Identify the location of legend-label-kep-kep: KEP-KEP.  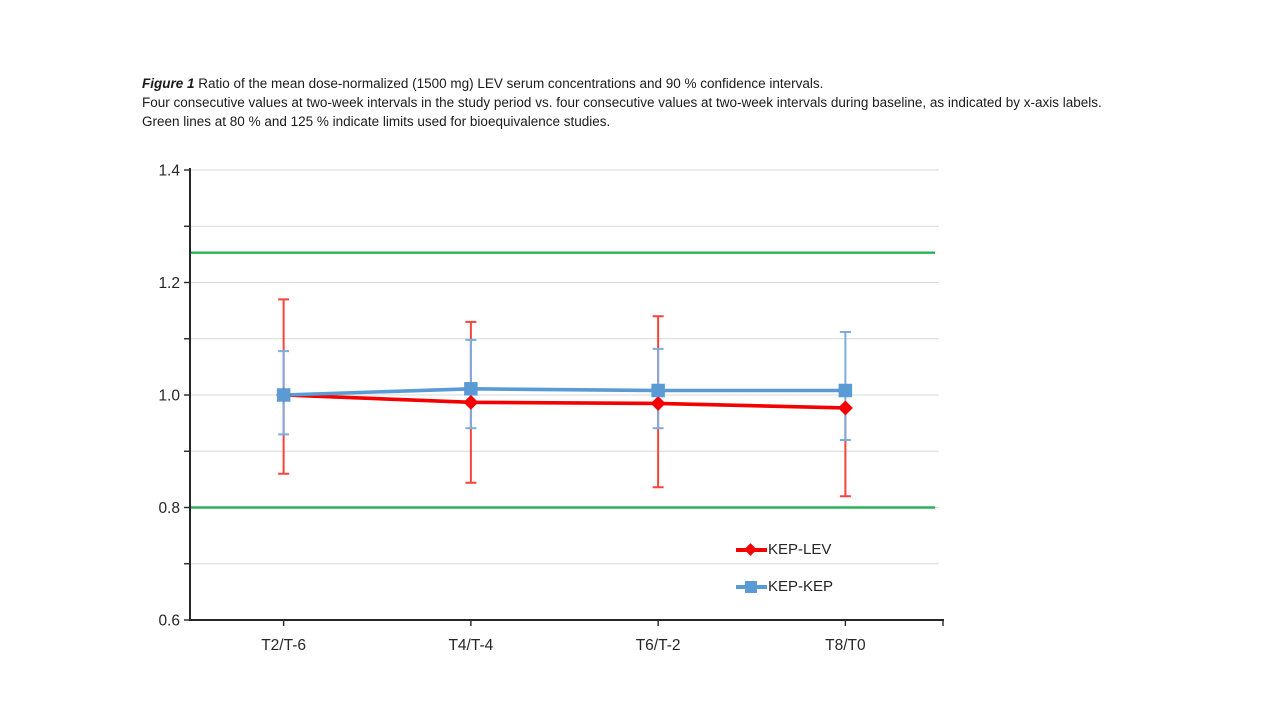
(801, 586).